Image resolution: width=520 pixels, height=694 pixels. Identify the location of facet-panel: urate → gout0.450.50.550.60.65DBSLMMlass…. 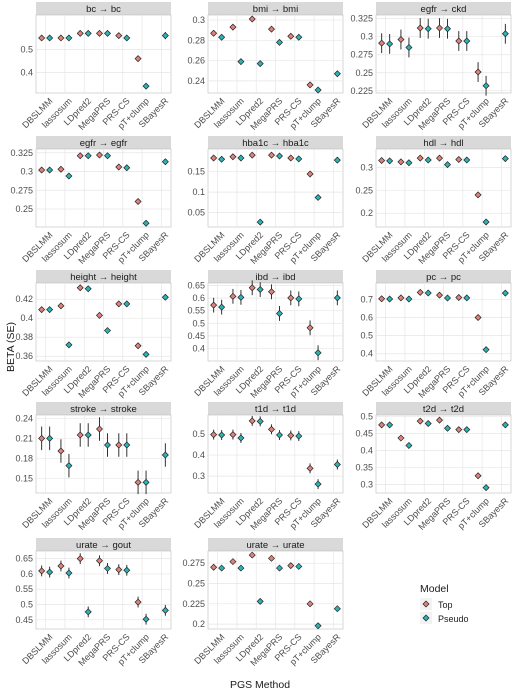
(93, 603).